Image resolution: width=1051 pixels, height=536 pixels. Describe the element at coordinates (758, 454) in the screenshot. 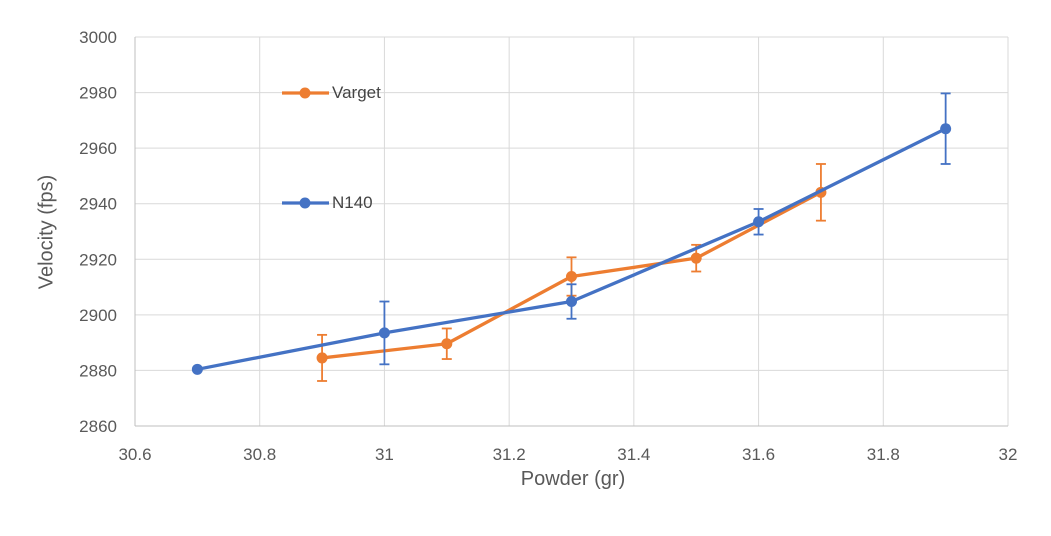

I see `x-tick-label: 31.6` at that location.